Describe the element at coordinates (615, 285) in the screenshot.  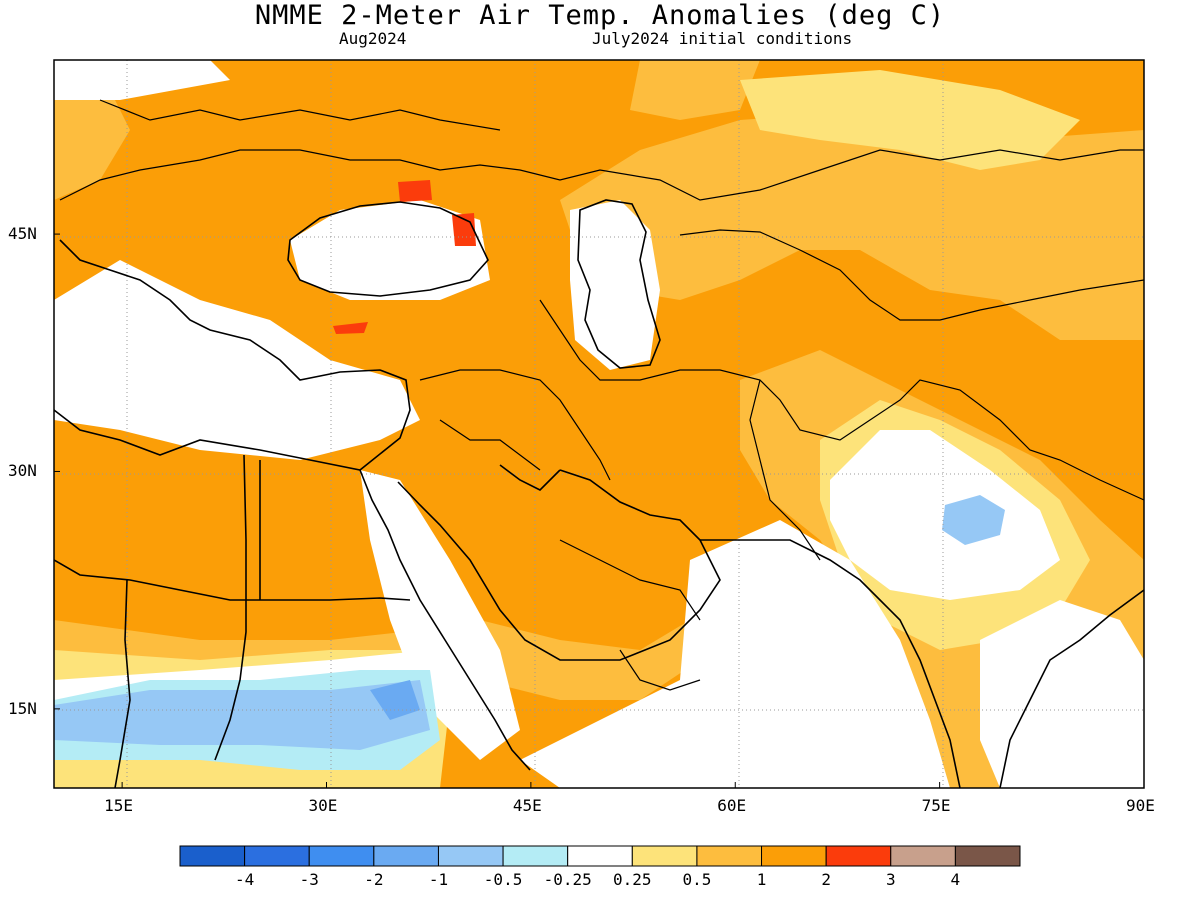
I see `neutral-region-caspian` at that location.